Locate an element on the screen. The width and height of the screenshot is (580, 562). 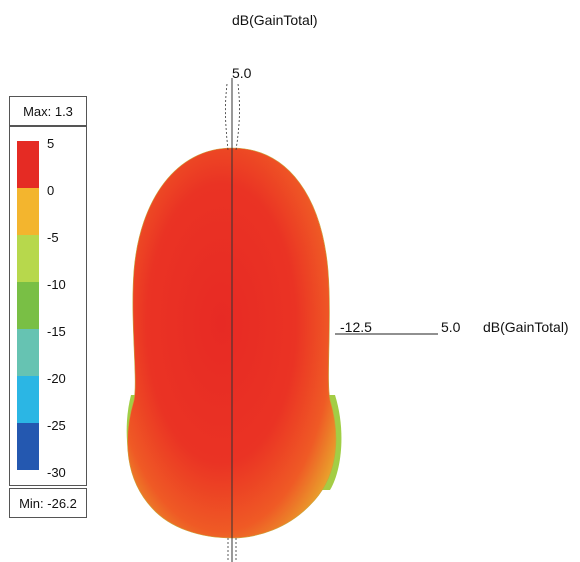
axis-top-value: 5.0 is located at coordinates (242, 73).